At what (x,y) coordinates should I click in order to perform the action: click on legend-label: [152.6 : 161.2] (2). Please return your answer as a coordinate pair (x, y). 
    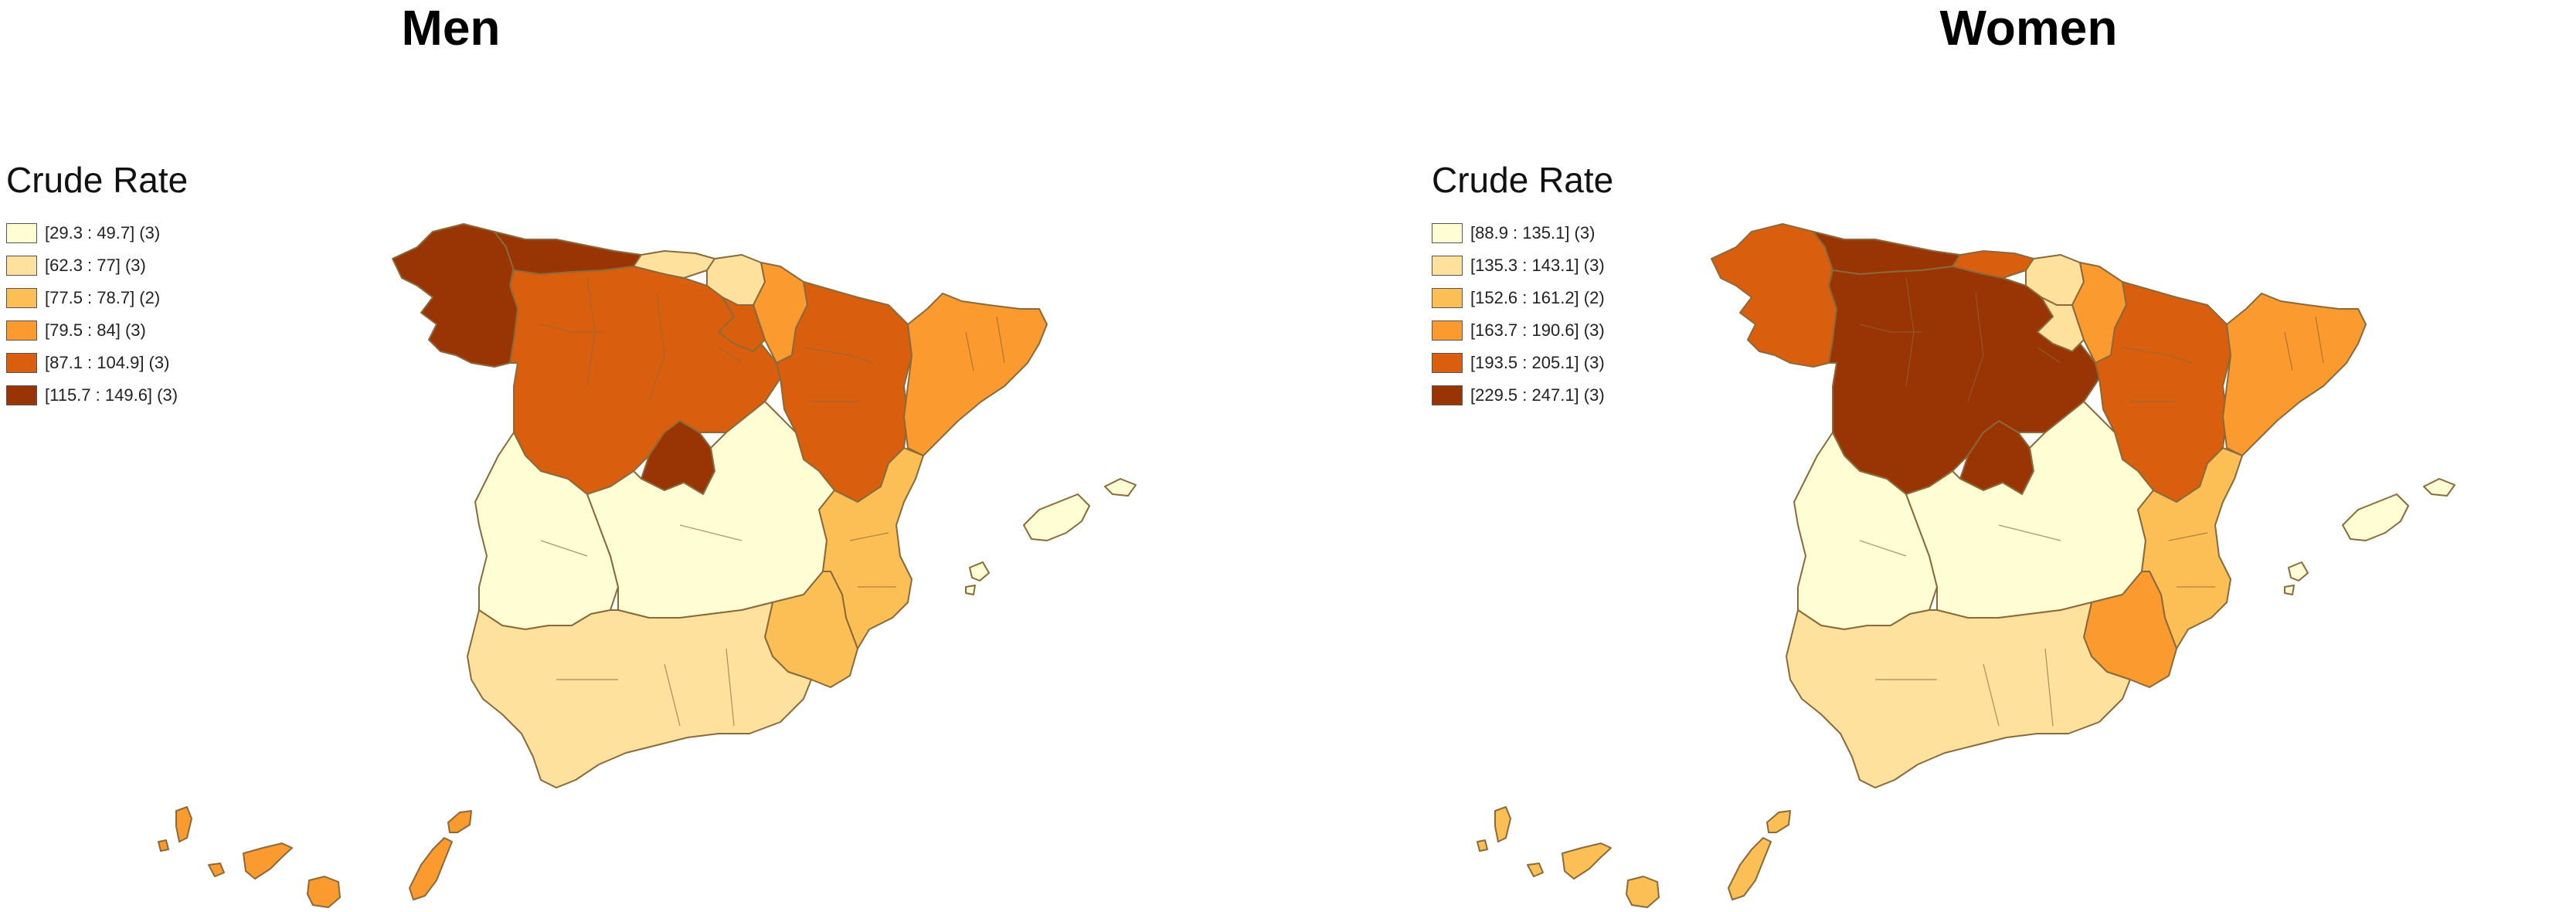
    Looking at the image, I should click on (1537, 297).